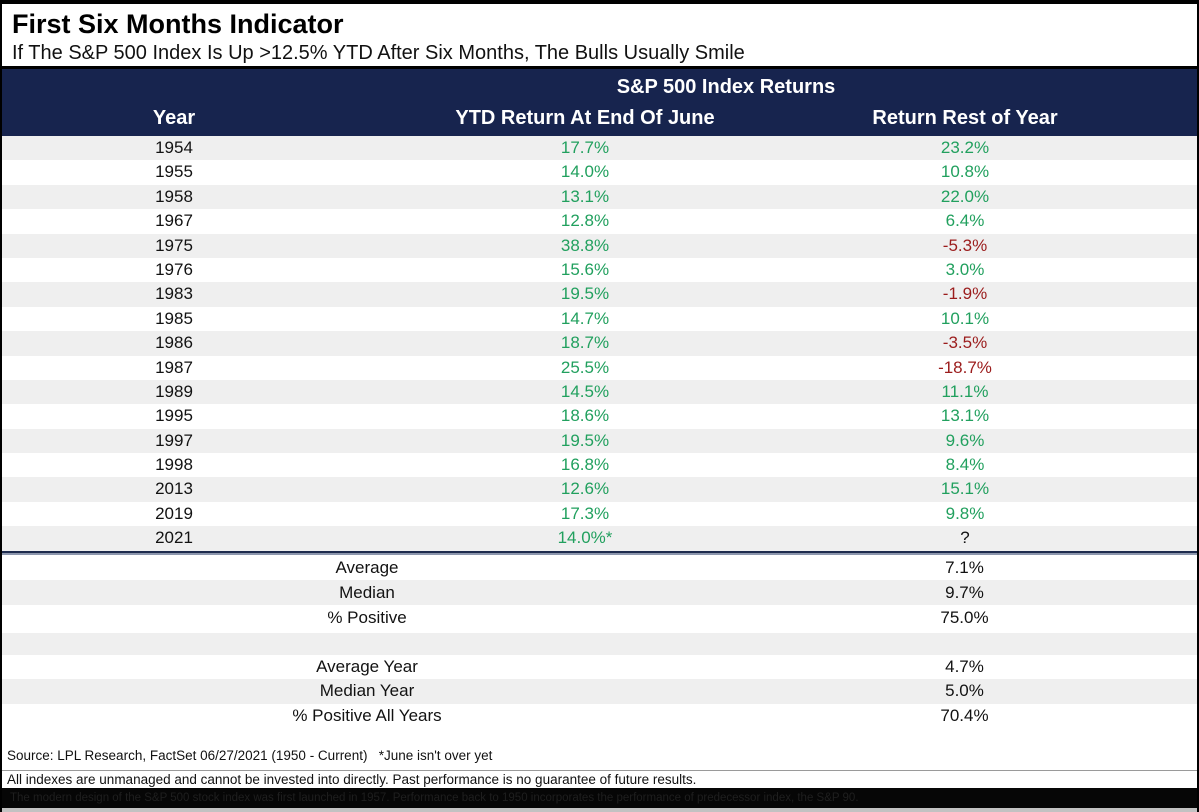 This screenshot has width=1199, height=812. Describe the element at coordinates (178, 24) in the screenshot. I see `page-title: First Six Months Indicator` at that location.